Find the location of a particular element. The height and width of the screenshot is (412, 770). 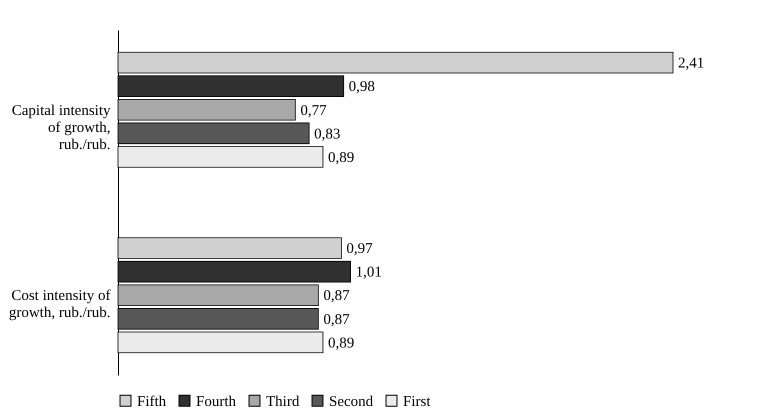

y-tick-label: Cost intensity of growth, rub./rub. is located at coordinates (59, 305).